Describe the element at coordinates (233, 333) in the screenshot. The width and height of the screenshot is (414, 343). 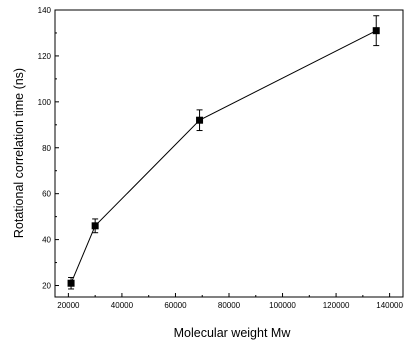
I see `x-axis-title: Molecular weight Mw` at that location.